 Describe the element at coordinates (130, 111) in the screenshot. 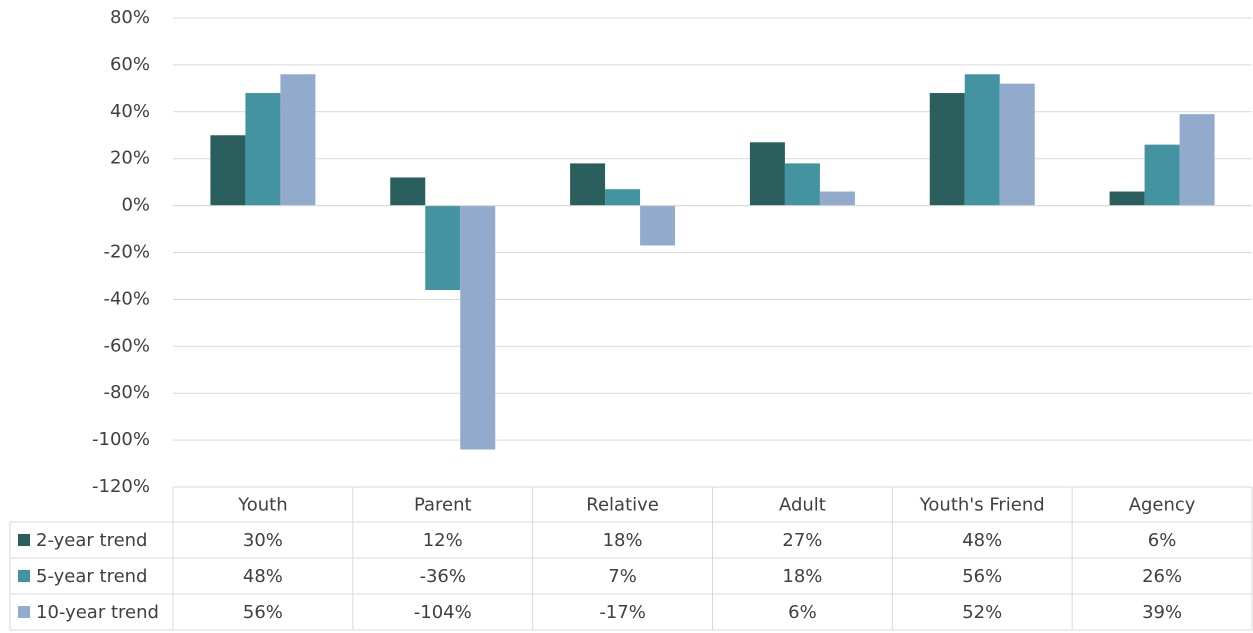

I see `y-tick-label: 40%` at that location.